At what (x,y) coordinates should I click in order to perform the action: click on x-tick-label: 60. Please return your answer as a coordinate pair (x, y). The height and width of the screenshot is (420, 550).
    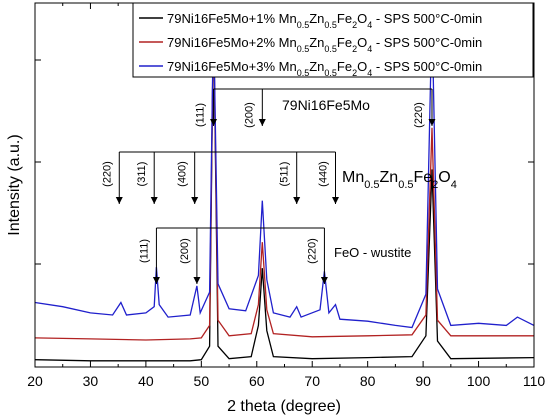
    Looking at the image, I should click on (257, 381).